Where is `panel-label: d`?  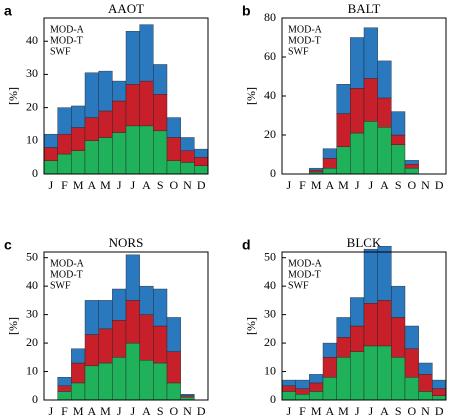
panel-label: d is located at coordinates (246, 245).